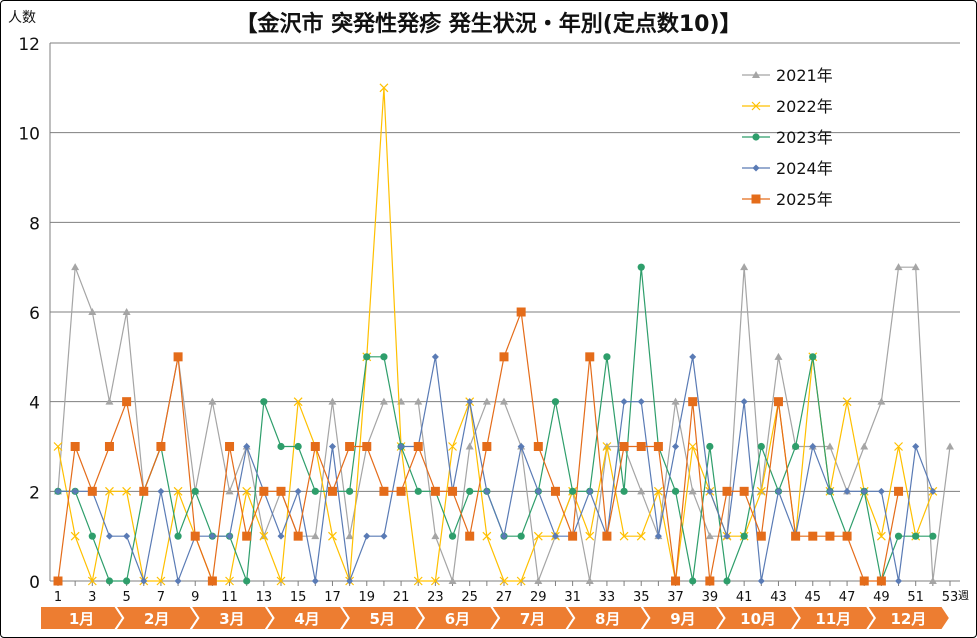  Describe the element at coordinates (298, 597) in the screenshot. I see `x-tick-label: 15` at that location.